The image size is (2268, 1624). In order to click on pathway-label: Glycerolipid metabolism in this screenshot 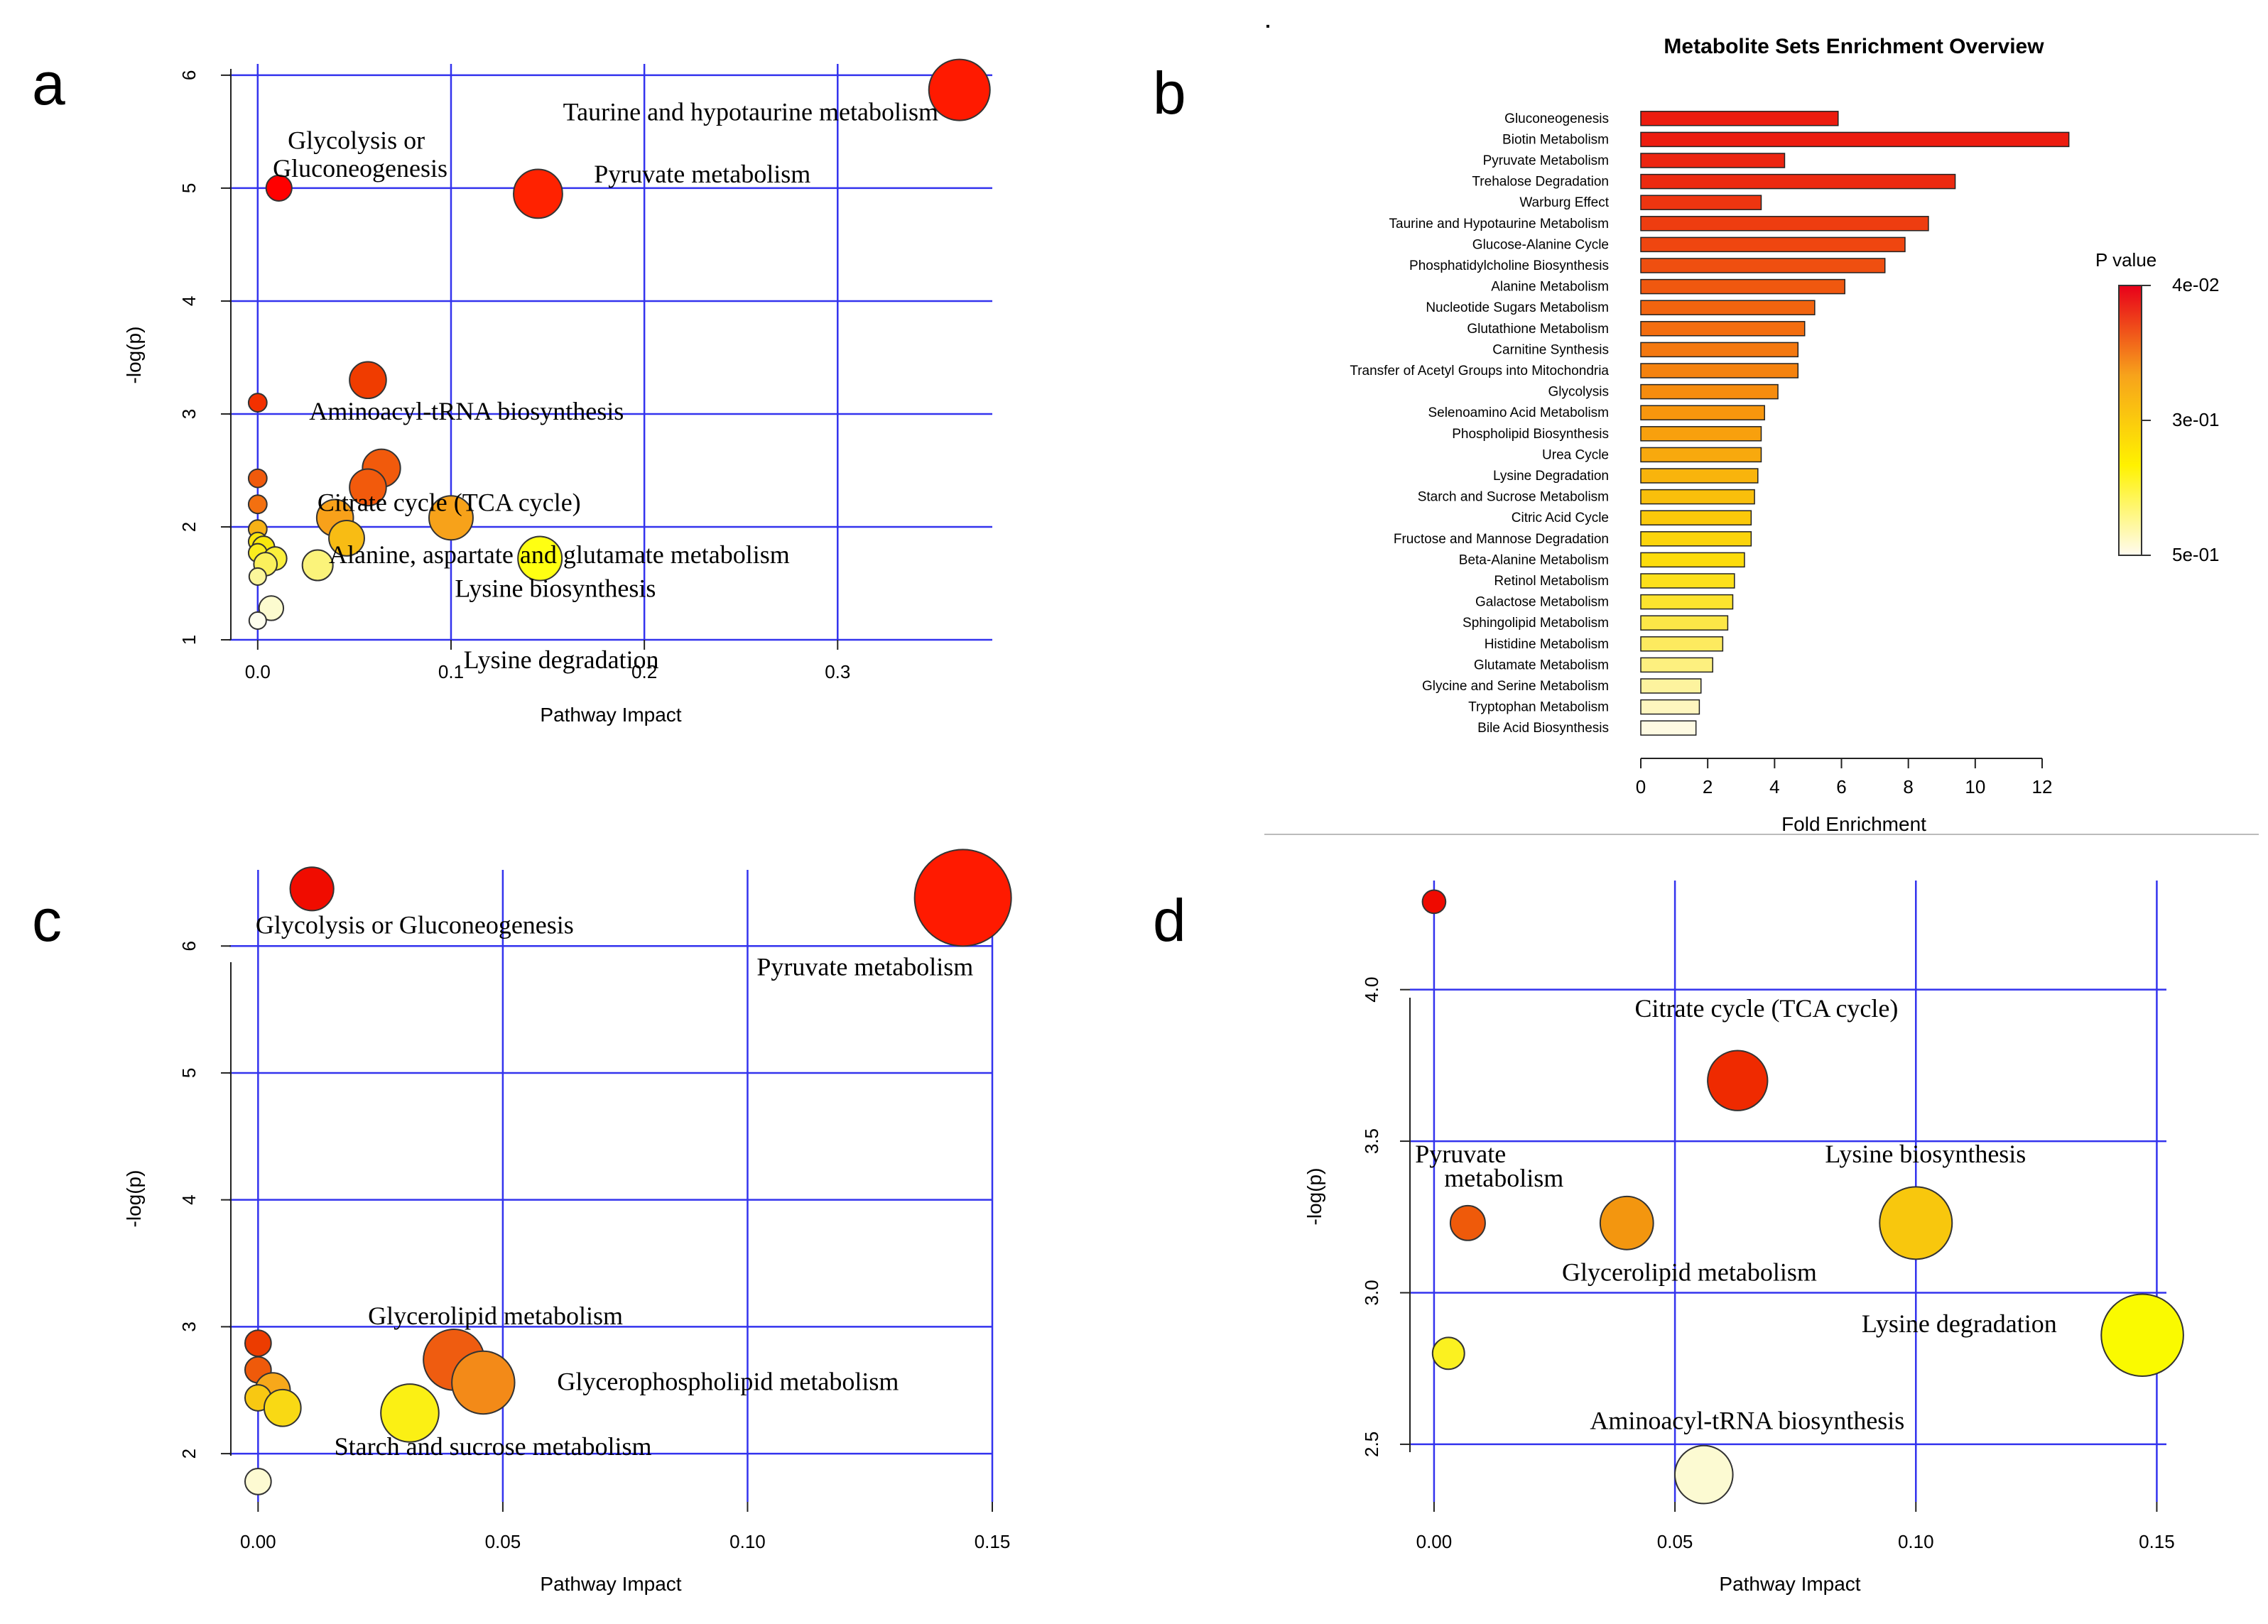, I will do `click(495, 1316)`.